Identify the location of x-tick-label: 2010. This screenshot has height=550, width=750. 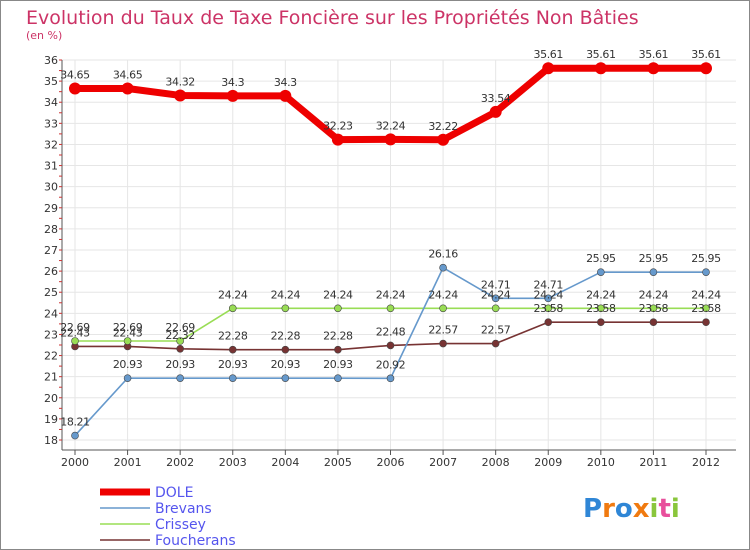
(601, 462).